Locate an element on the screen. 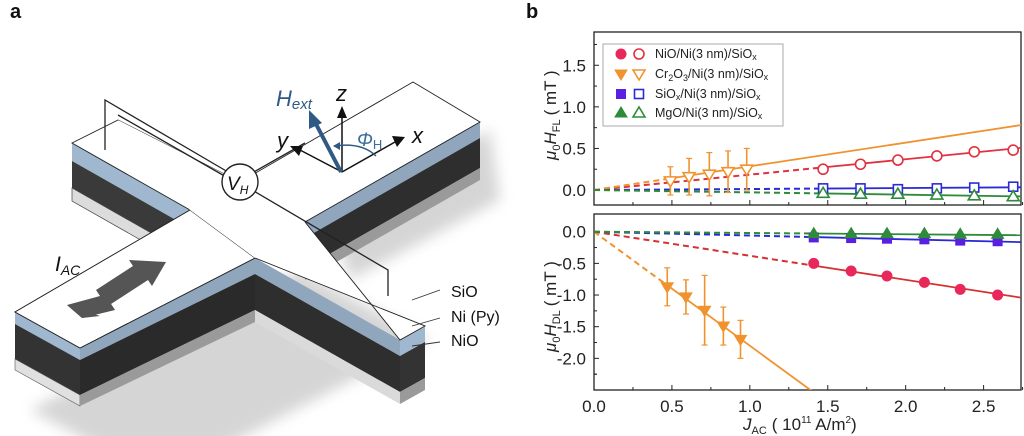 This screenshot has height=436, width=1024. lower-y-tick-label: -1.5 is located at coordinates (571, 327).